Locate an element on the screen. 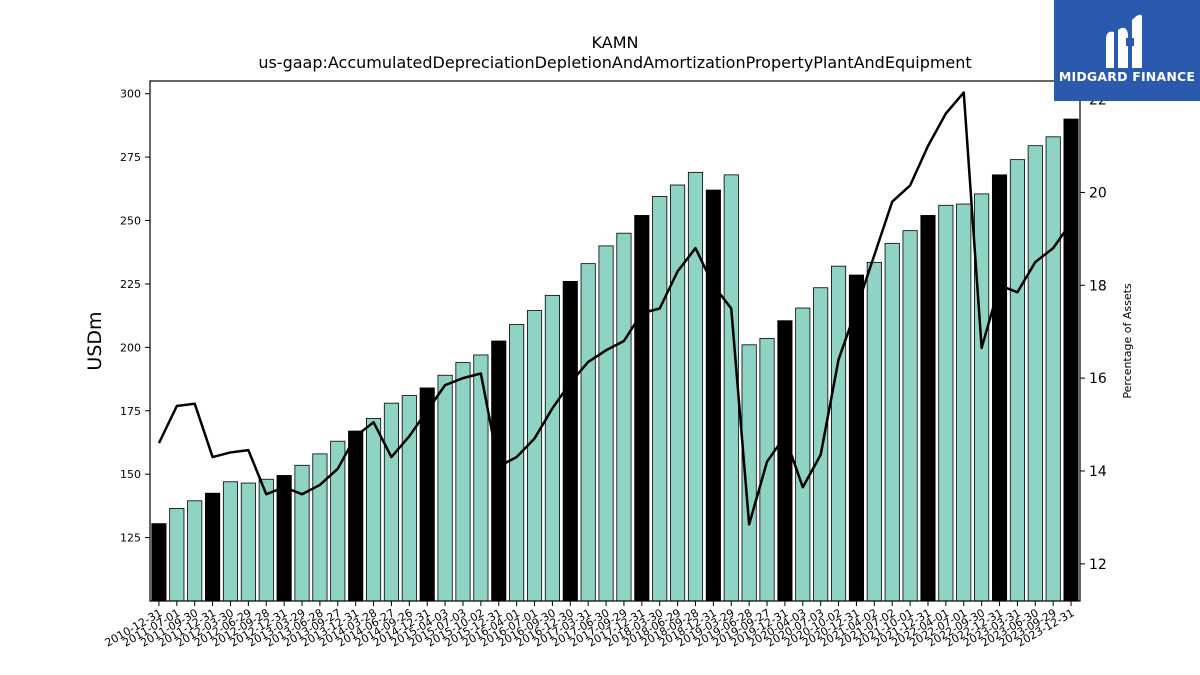 The image size is (1200, 675). logo: MIDGARD FINANCE is located at coordinates (1127, 50).